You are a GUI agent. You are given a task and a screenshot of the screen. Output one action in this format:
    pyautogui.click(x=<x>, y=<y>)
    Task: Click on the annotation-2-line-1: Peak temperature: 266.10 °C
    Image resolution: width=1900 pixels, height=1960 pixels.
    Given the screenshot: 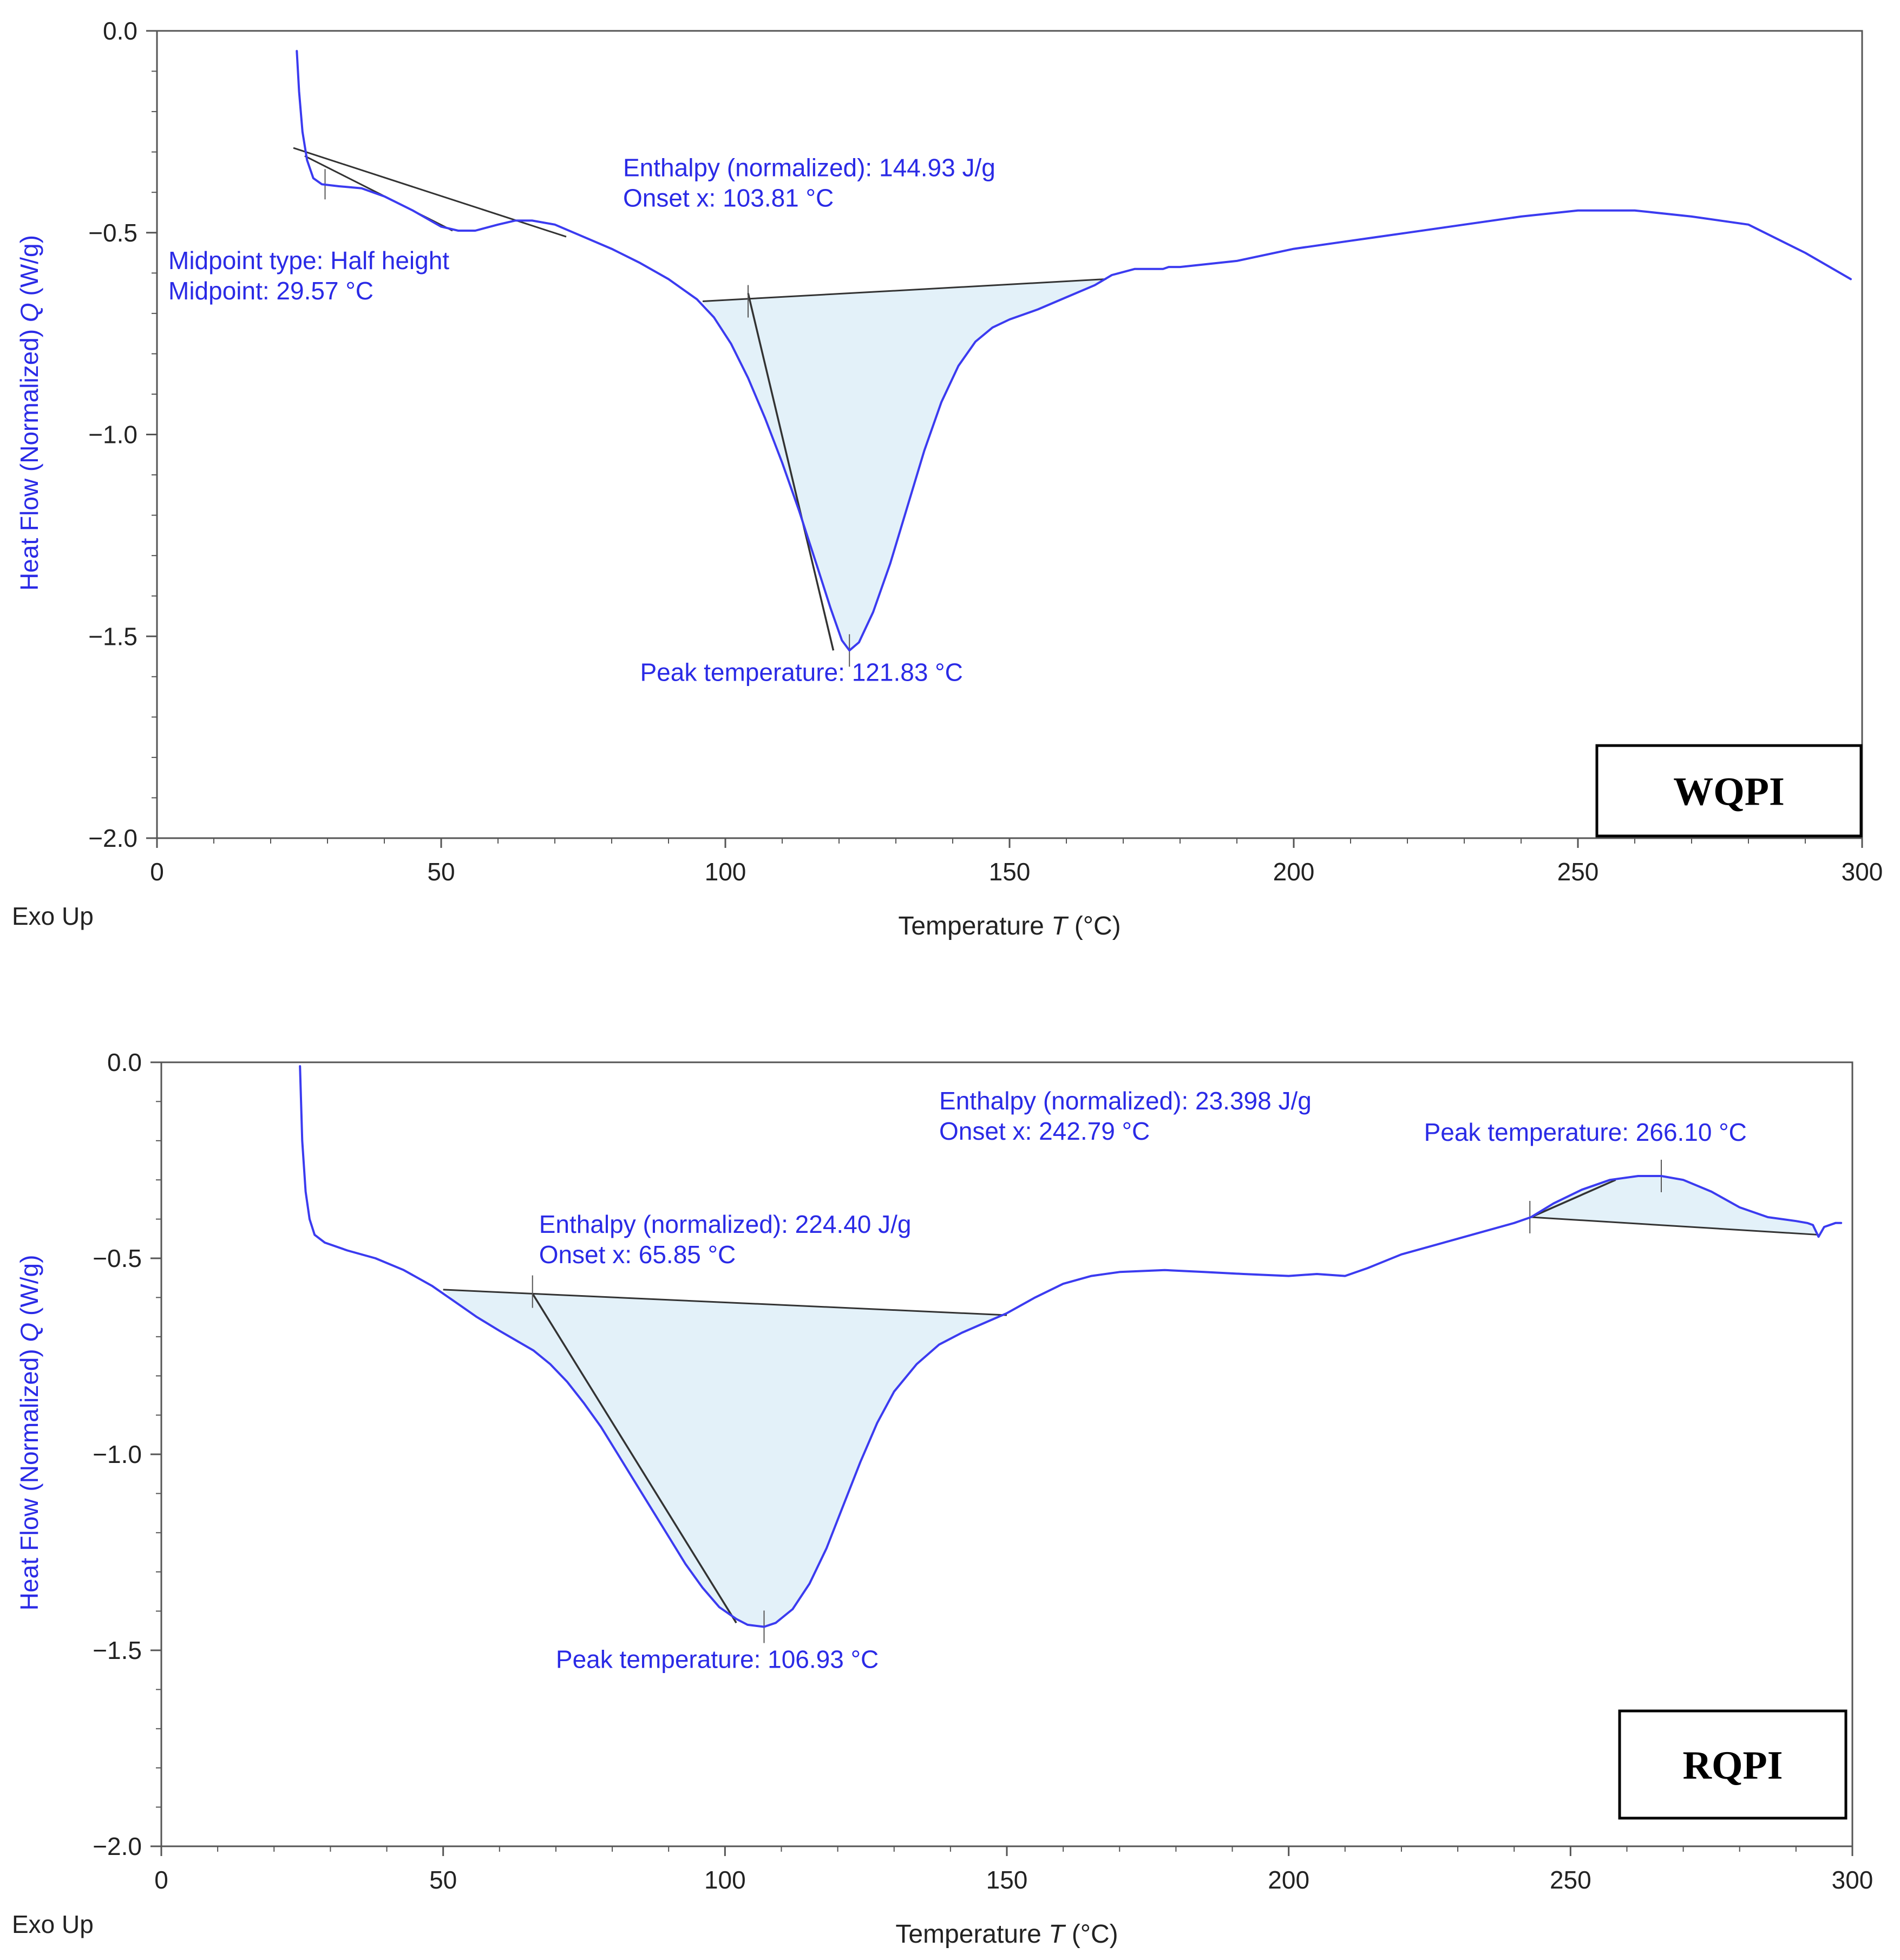 What is the action you would take?
    pyautogui.click(x=1585, y=1132)
    